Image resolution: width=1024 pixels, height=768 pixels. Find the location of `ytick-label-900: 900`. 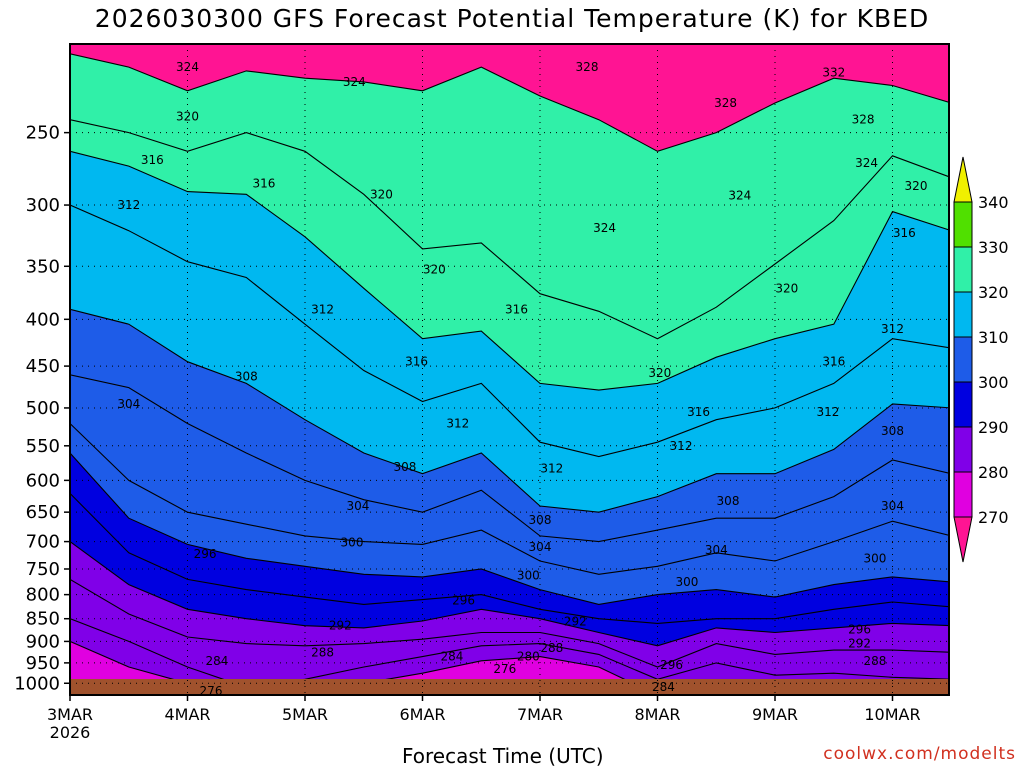

ytick-label-900: 900 is located at coordinates (43, 641).